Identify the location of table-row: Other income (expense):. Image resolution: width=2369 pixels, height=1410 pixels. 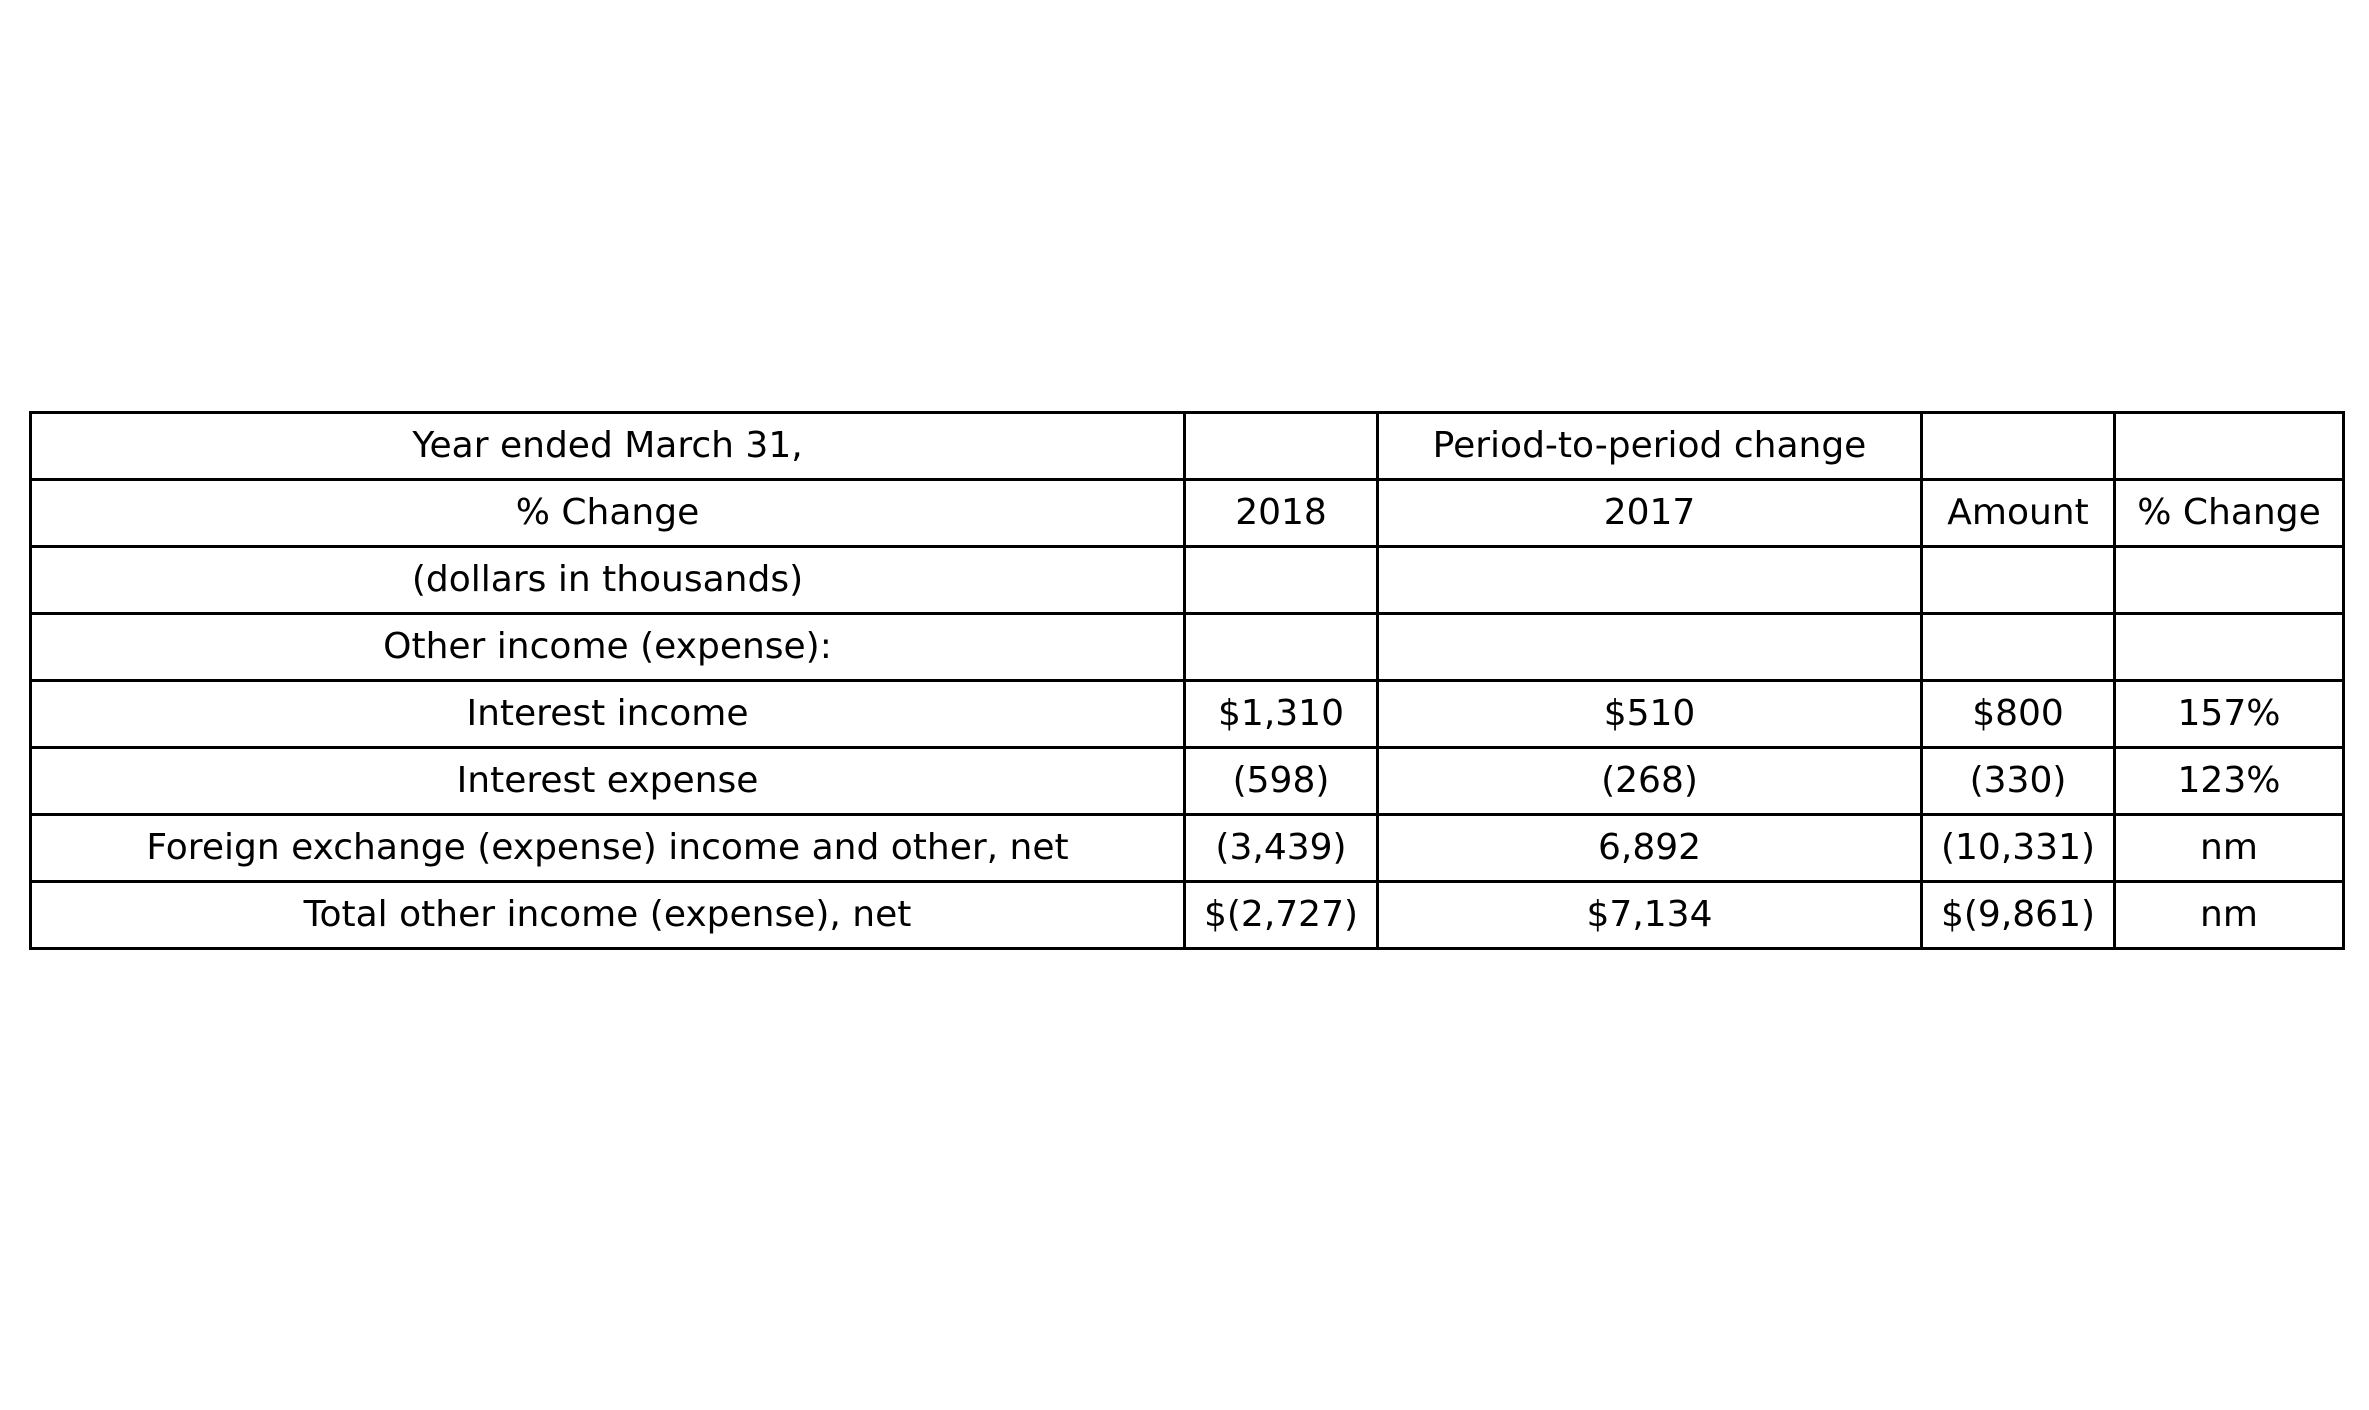
(1187, 647).